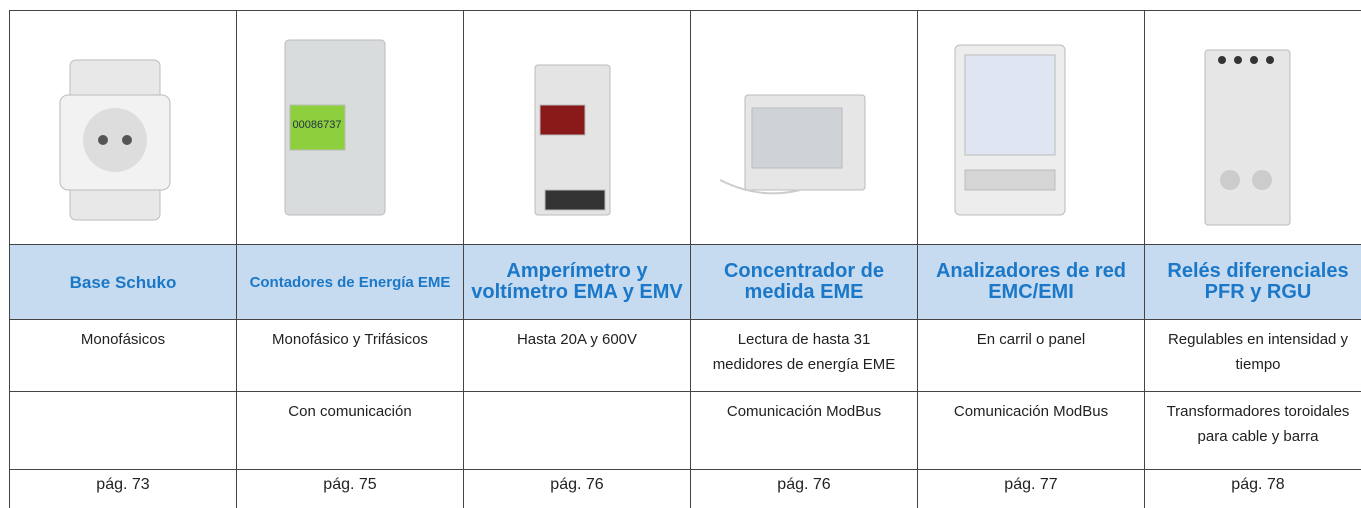 The height and width of the screenshot is (508, 1361). Describe the element at coordinates (350, 484) in the screenshot. I see `page-ref-text: pág. 75` at that location.